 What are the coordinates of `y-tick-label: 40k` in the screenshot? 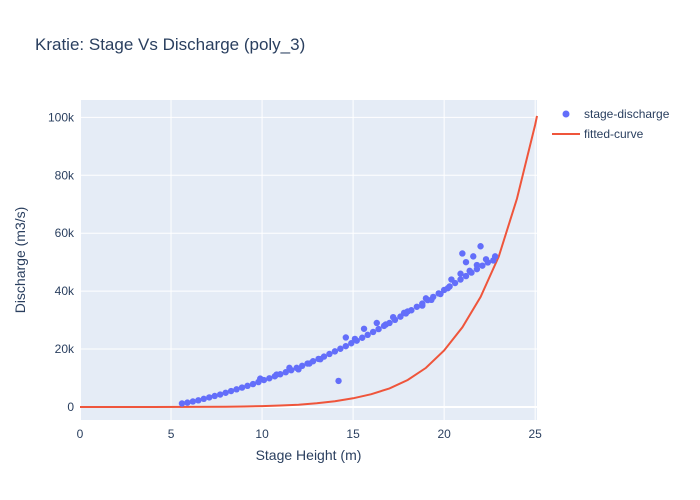 It's located at (65, 291).